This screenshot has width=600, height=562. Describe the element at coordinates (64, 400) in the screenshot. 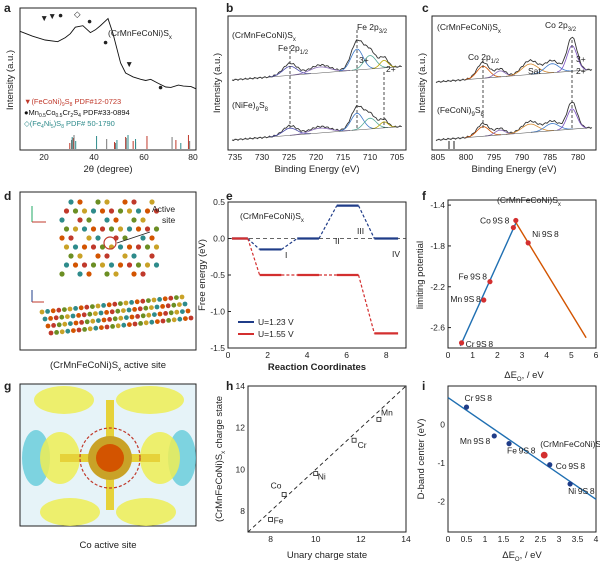

I see `g-lobe-top-left` at that location.